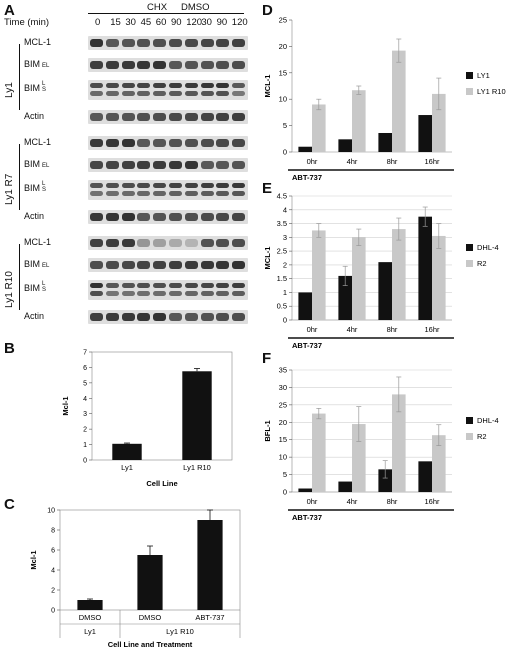 The width and height of the screenshot is (520, 655). Describe the element at coordinates (432, 329) in the screenshot. I see `x-tick-label: 16hr` at that location.